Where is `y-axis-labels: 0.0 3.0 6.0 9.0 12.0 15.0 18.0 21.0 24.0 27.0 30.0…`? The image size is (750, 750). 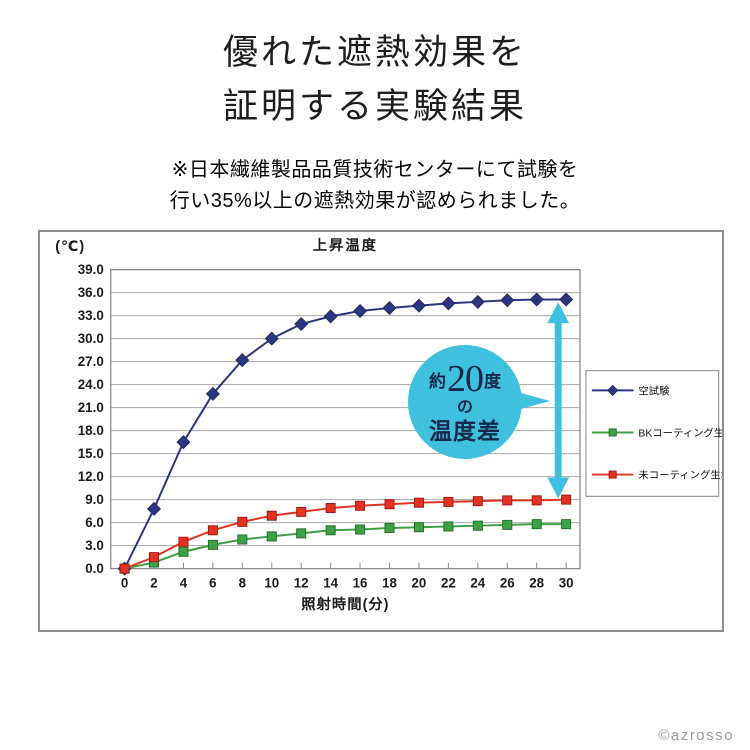
y-axis-labels: 0.0 3.0 6.0 9.0 12.0 15.0 18.0 21.0 24.0 27.0 30.0… is located at coordinates (91, 419).